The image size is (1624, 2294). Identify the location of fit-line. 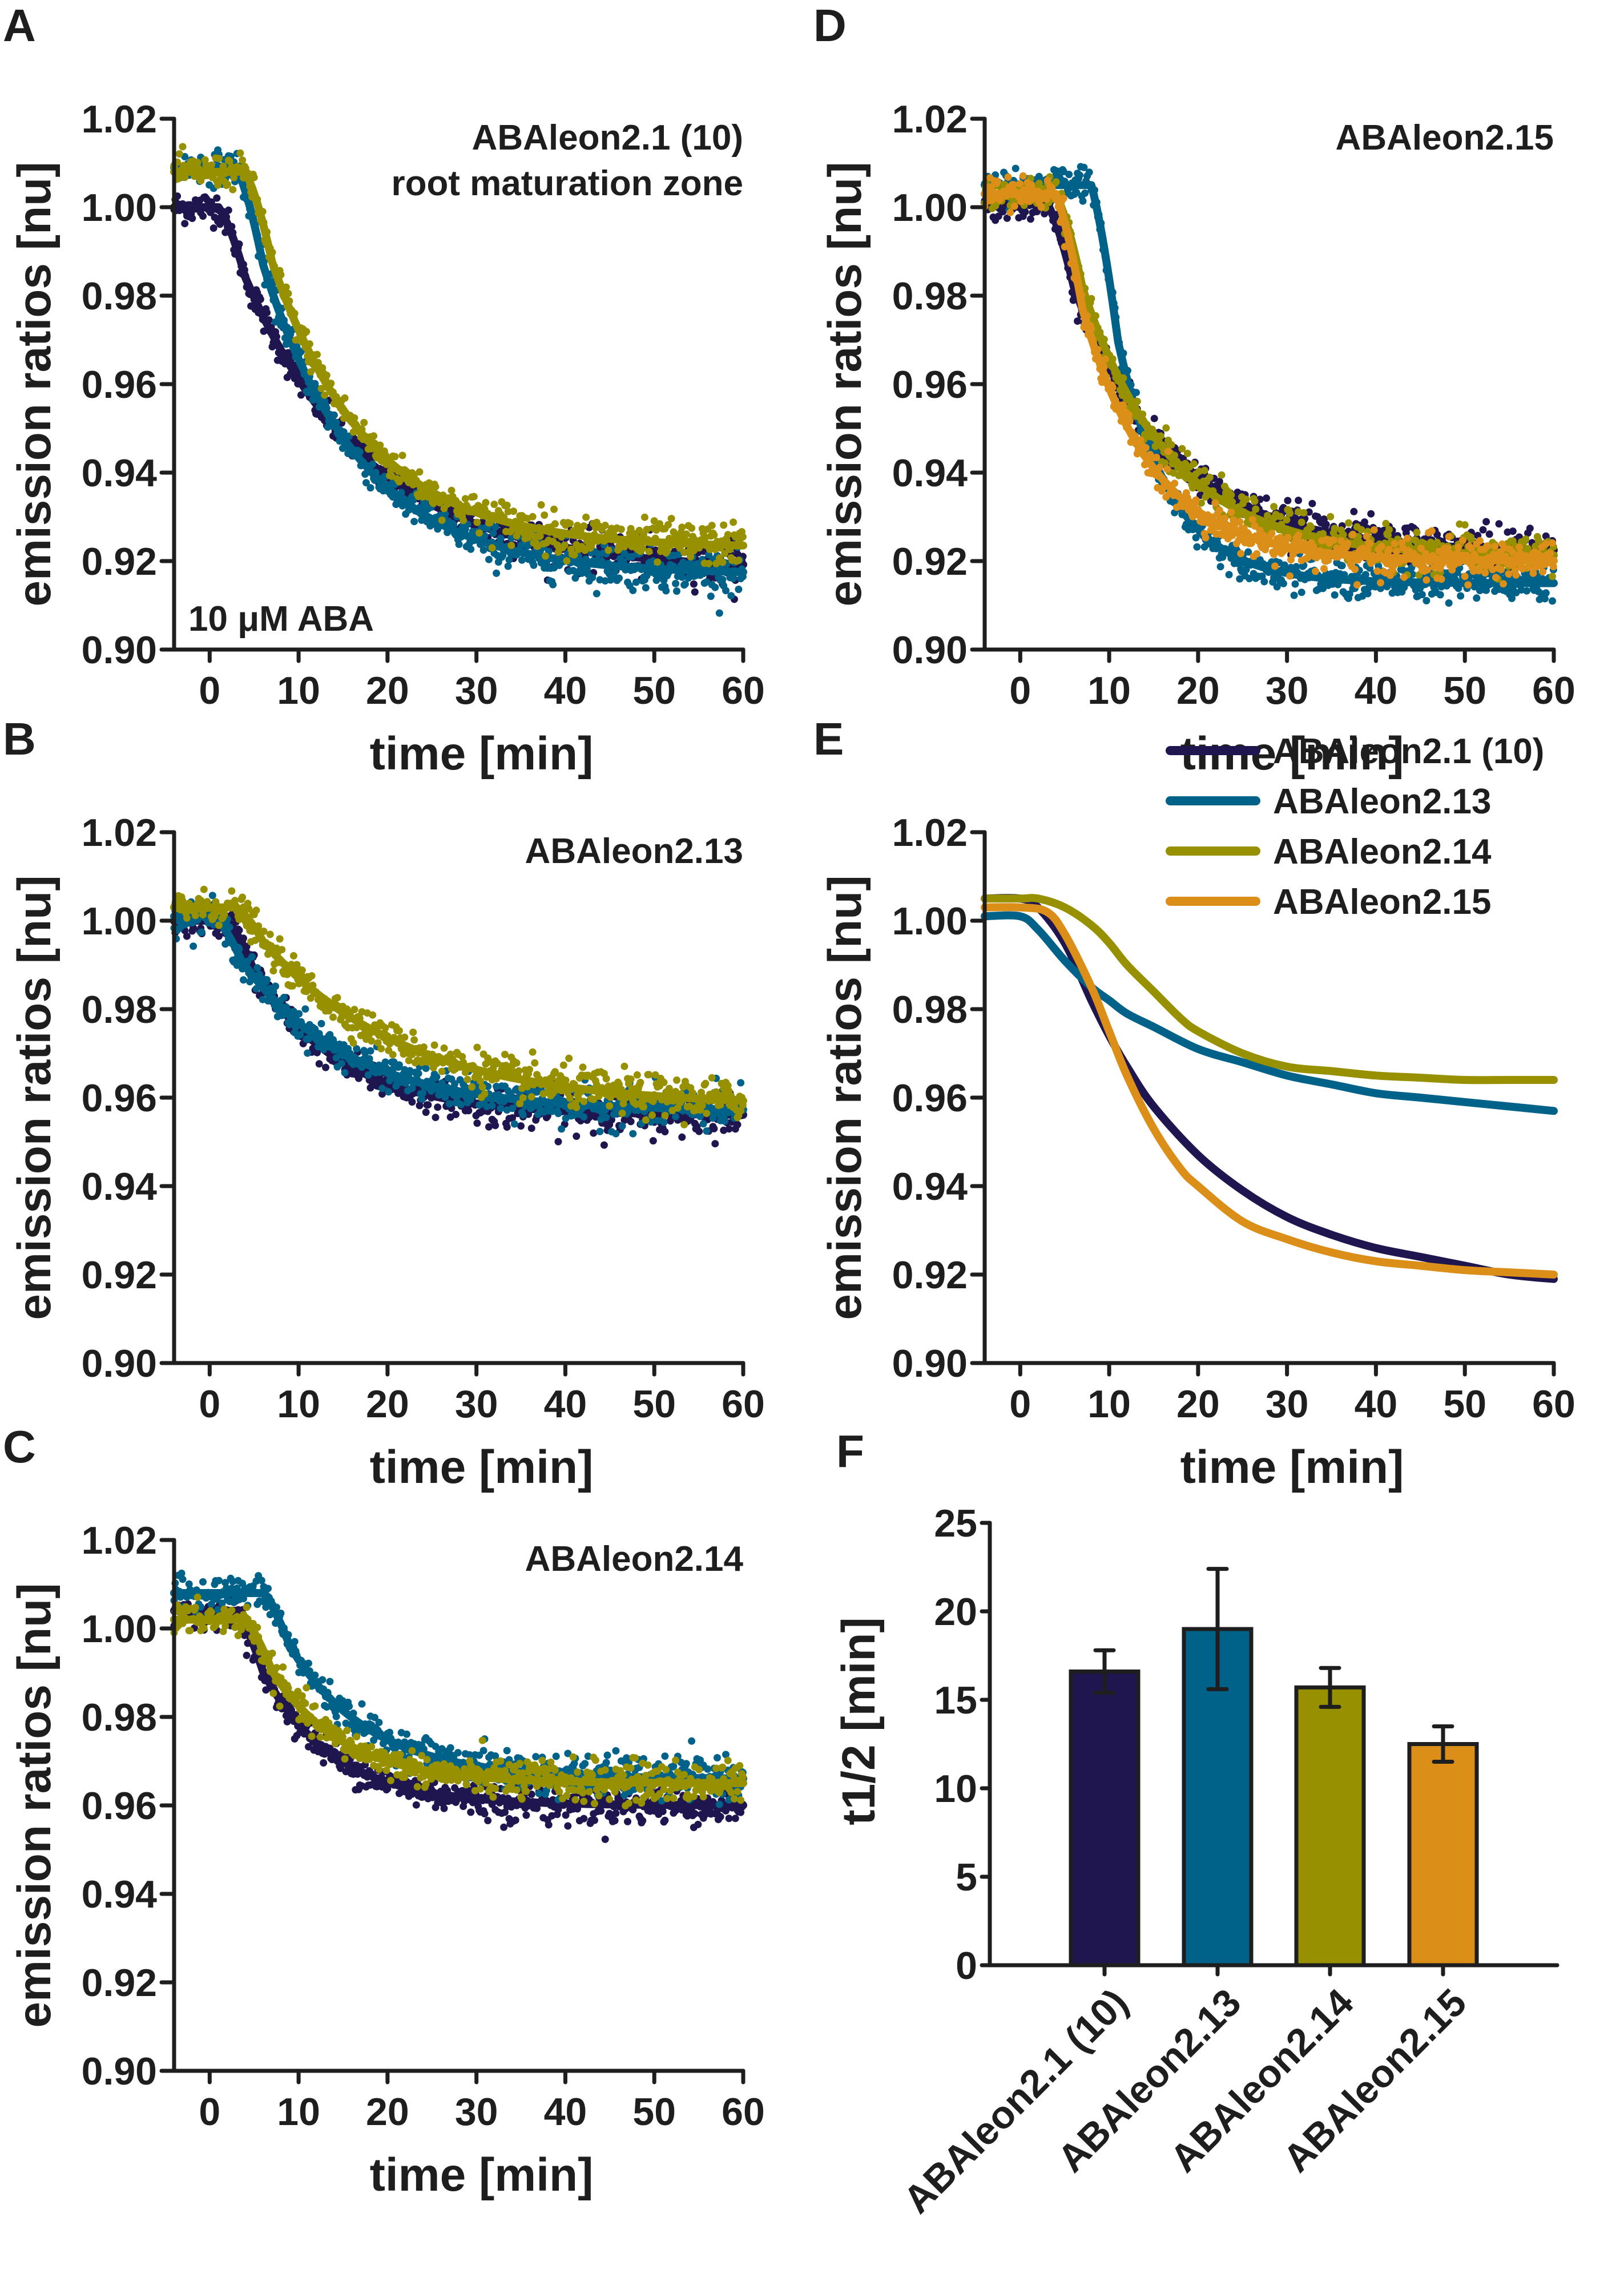
(459, 1004).